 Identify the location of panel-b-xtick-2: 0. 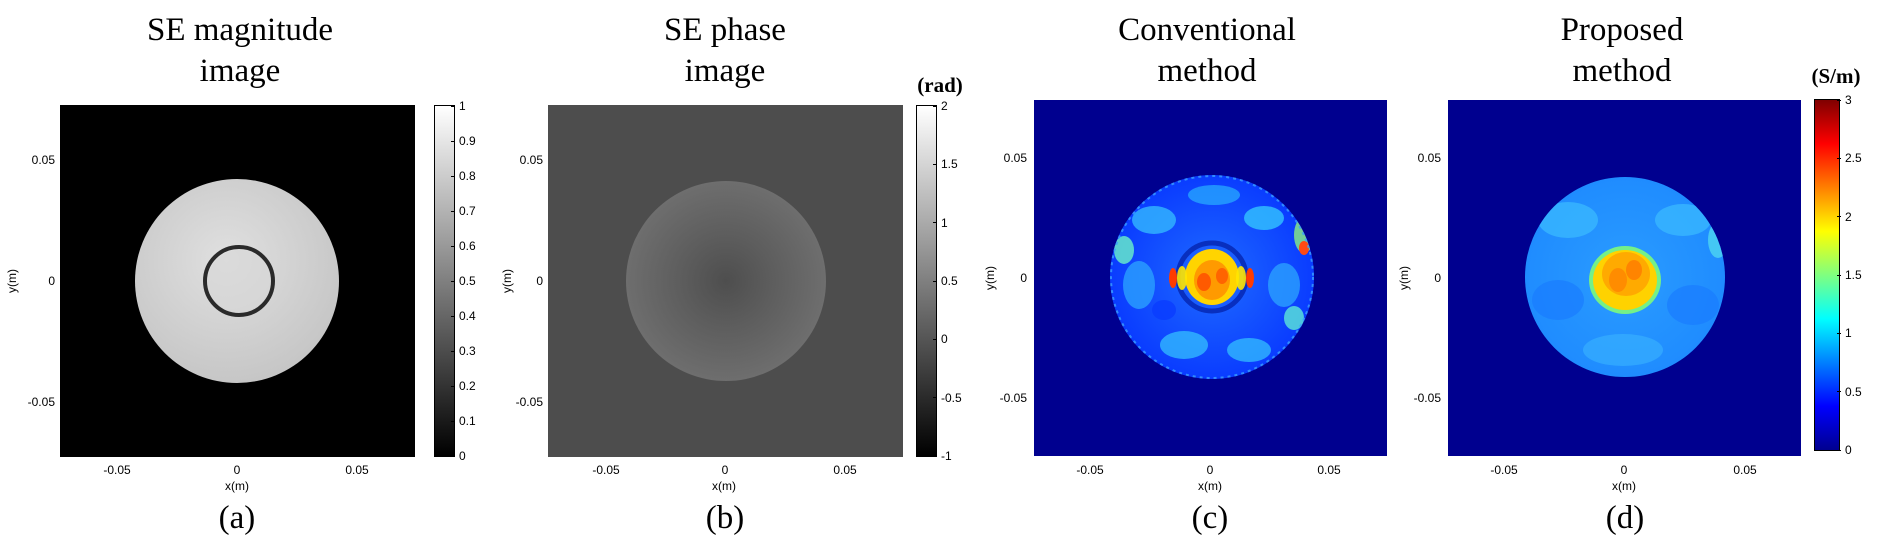
(725, 470).